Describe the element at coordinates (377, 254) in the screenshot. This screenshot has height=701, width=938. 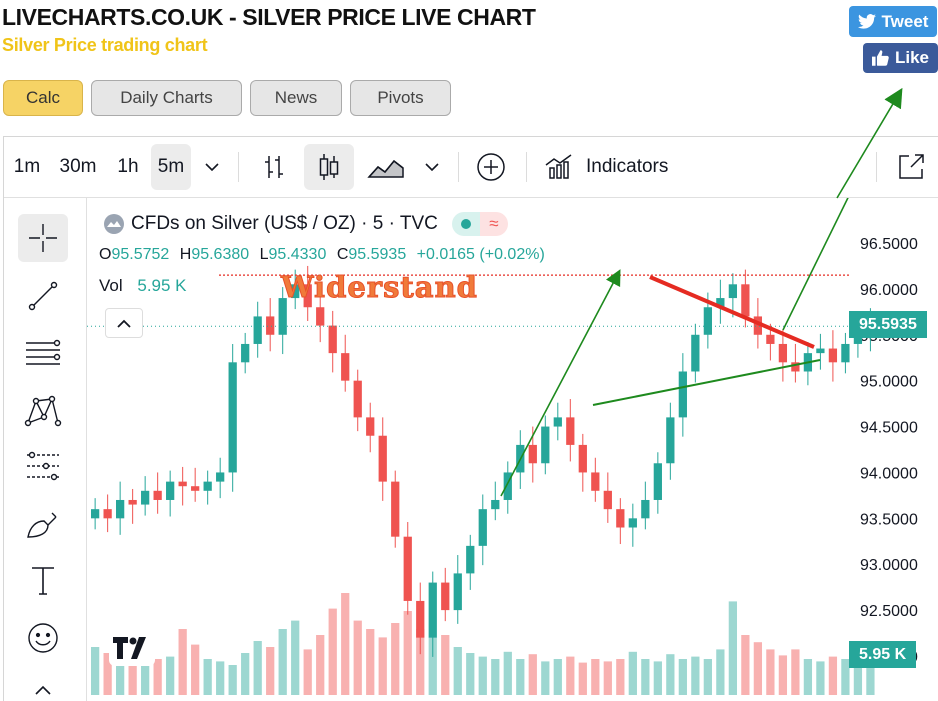
I see `close-value: 95.5935` at that location.